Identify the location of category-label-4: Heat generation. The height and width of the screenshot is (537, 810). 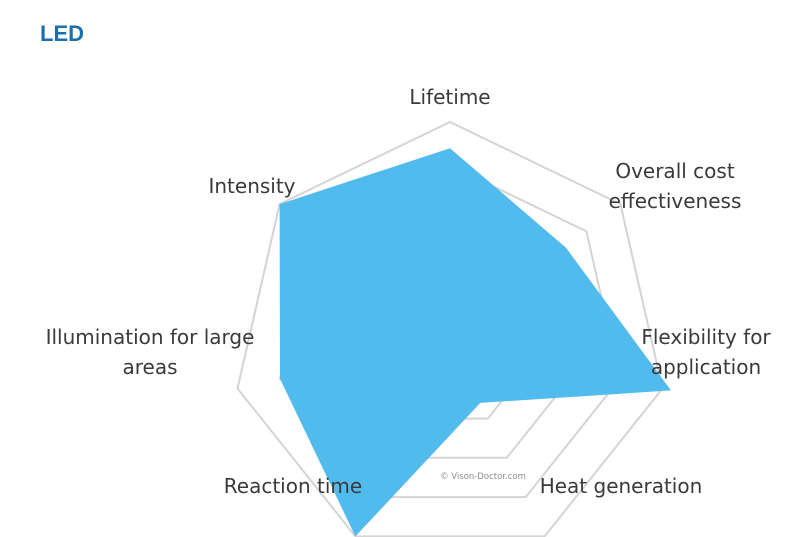
(621, 486).